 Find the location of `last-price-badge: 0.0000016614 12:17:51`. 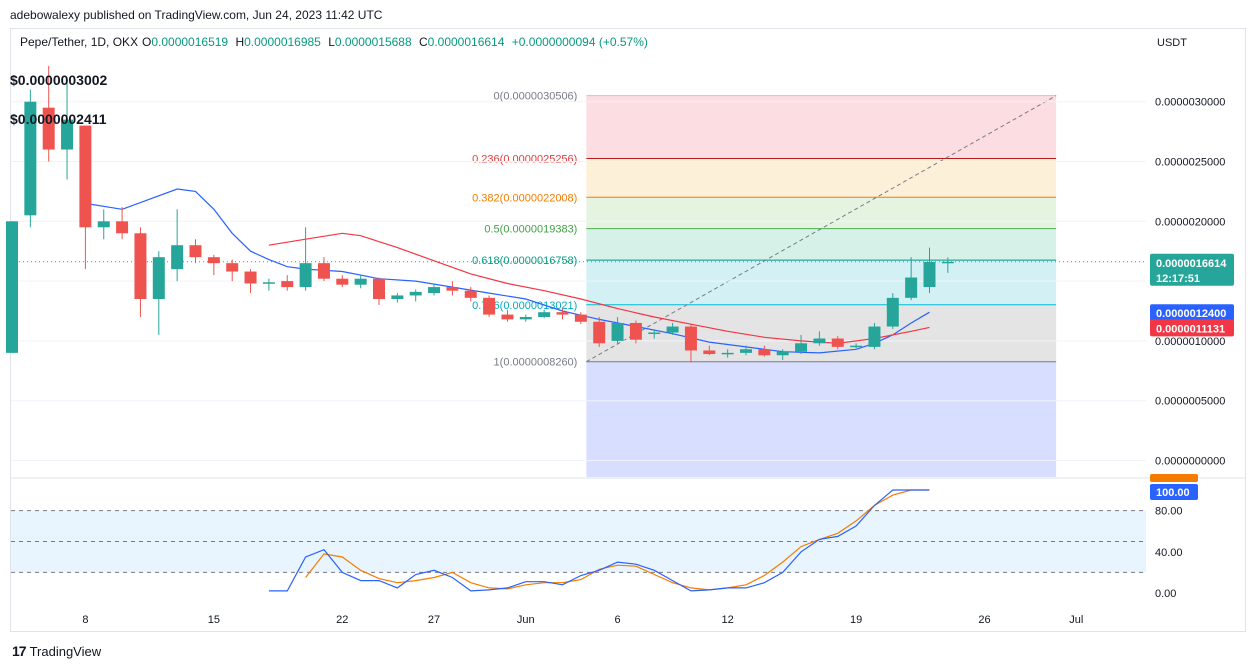

last-price-badge: 0.0000016614 12:17:51 is located at coordinates (1192, 269).